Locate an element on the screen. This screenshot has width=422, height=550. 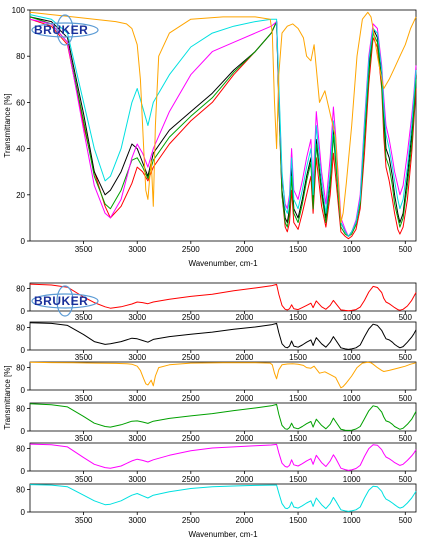
overlay-x-tick-label: 3500 is located at coordinates (84, 249).